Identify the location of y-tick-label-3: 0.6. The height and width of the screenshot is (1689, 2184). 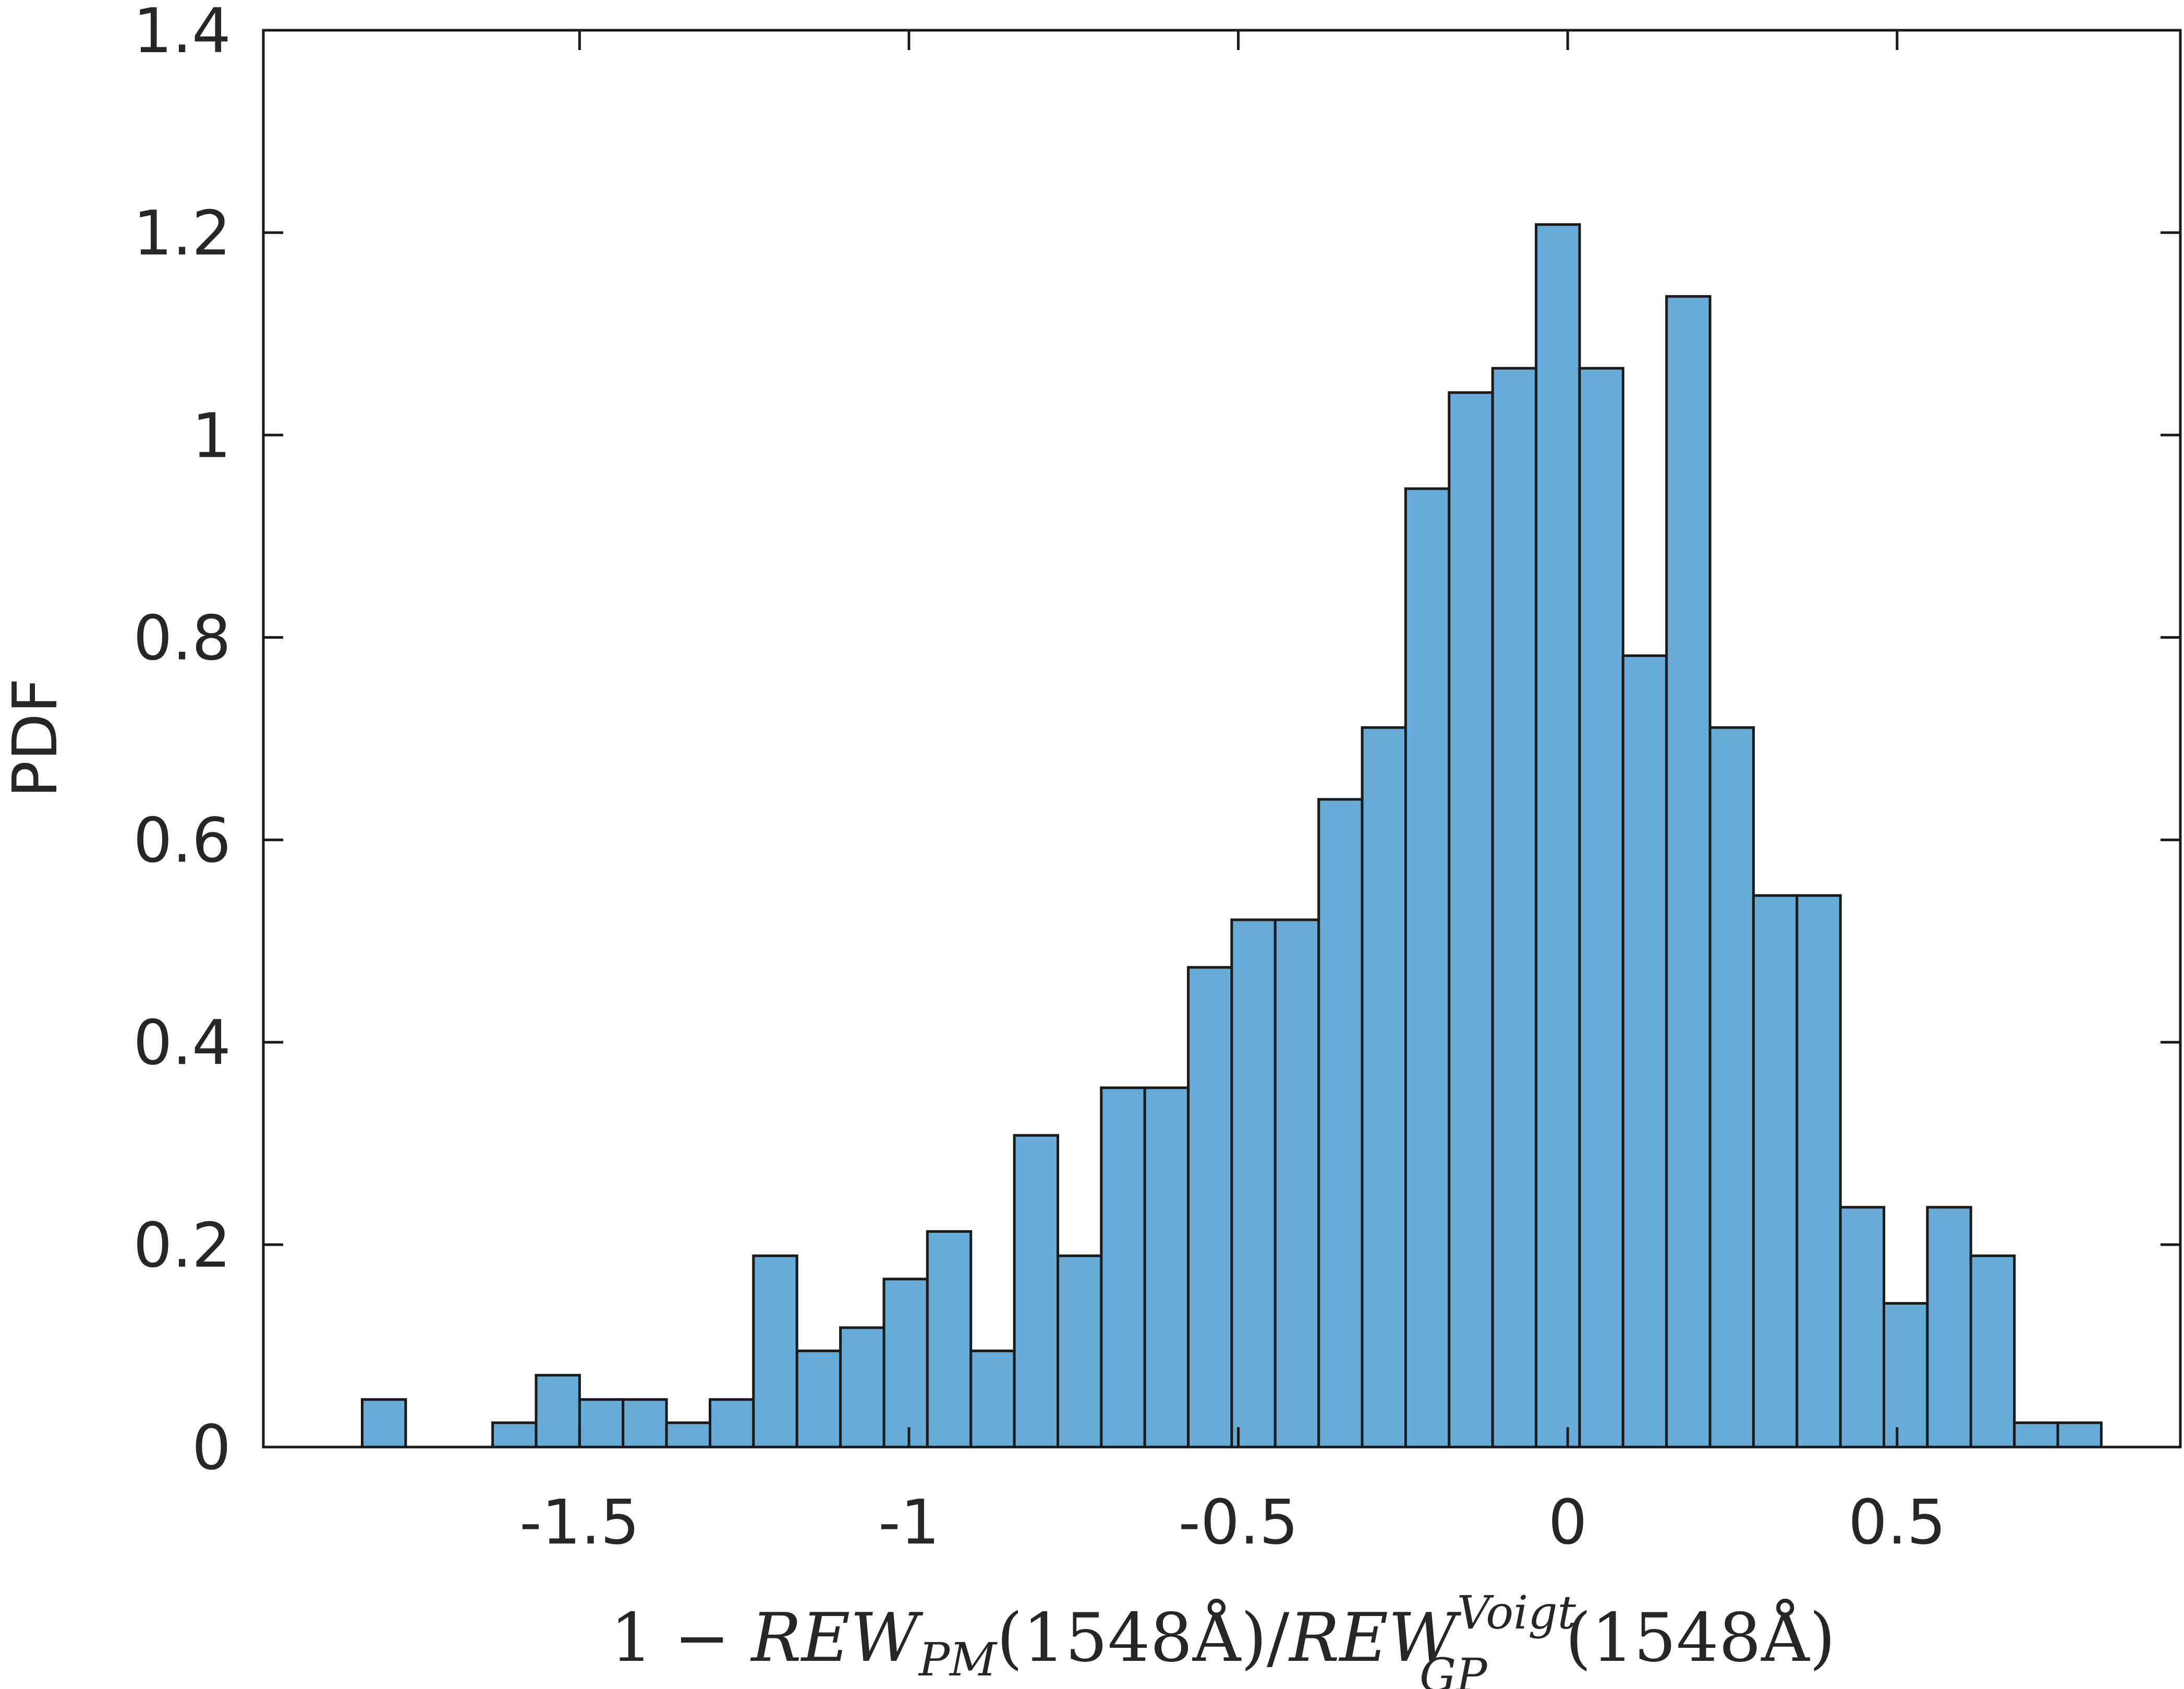
(182, 841).